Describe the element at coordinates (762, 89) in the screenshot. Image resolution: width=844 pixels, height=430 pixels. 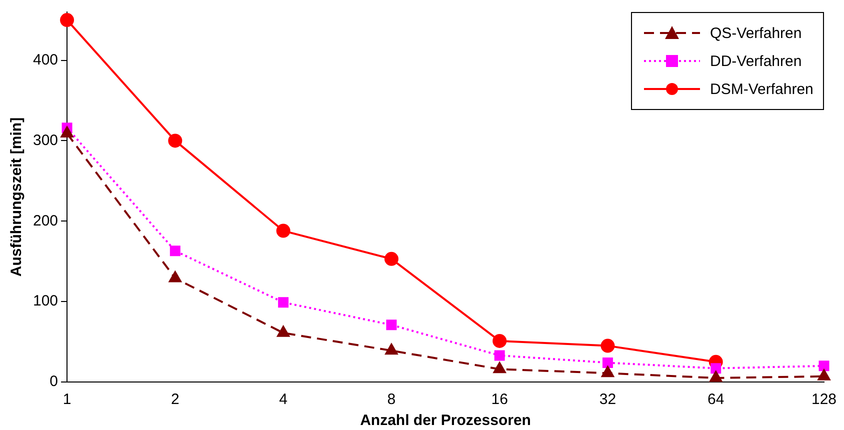
I see `legend-label: DSM-Verfahren` at that location.